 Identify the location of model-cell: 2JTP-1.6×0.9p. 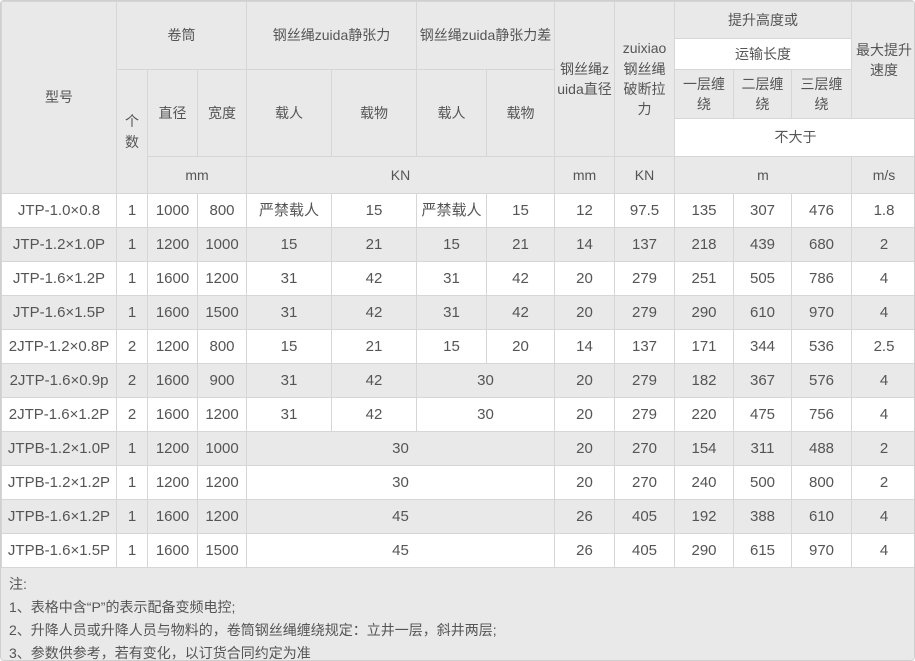
(59, 380).